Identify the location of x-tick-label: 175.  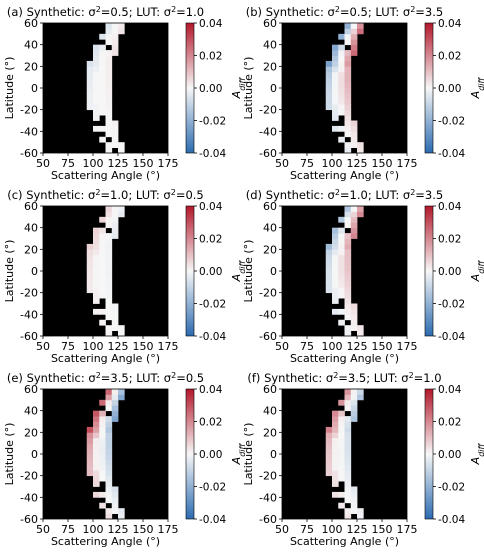
(168, 529).